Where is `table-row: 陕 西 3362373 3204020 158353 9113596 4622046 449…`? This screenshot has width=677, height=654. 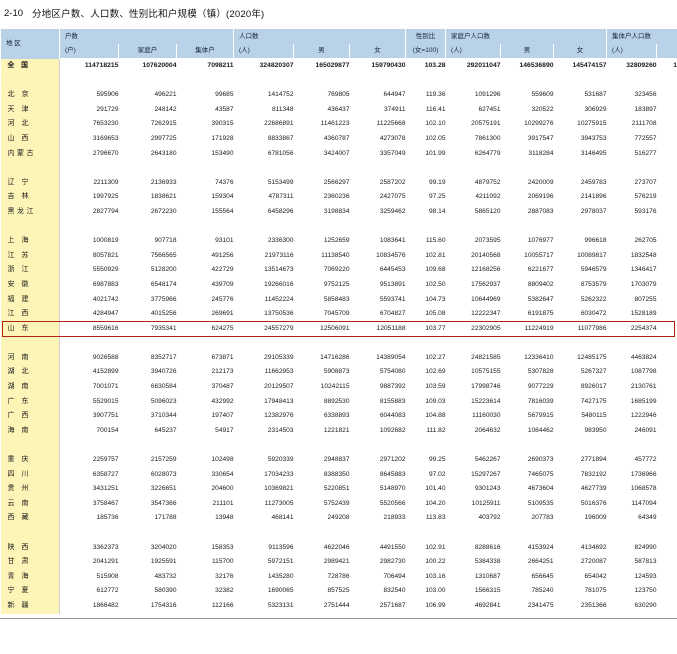
table-row: 陕 西 3362373 3204020 158353 9113596 4622046 449… is located at coordinates (338, 548).